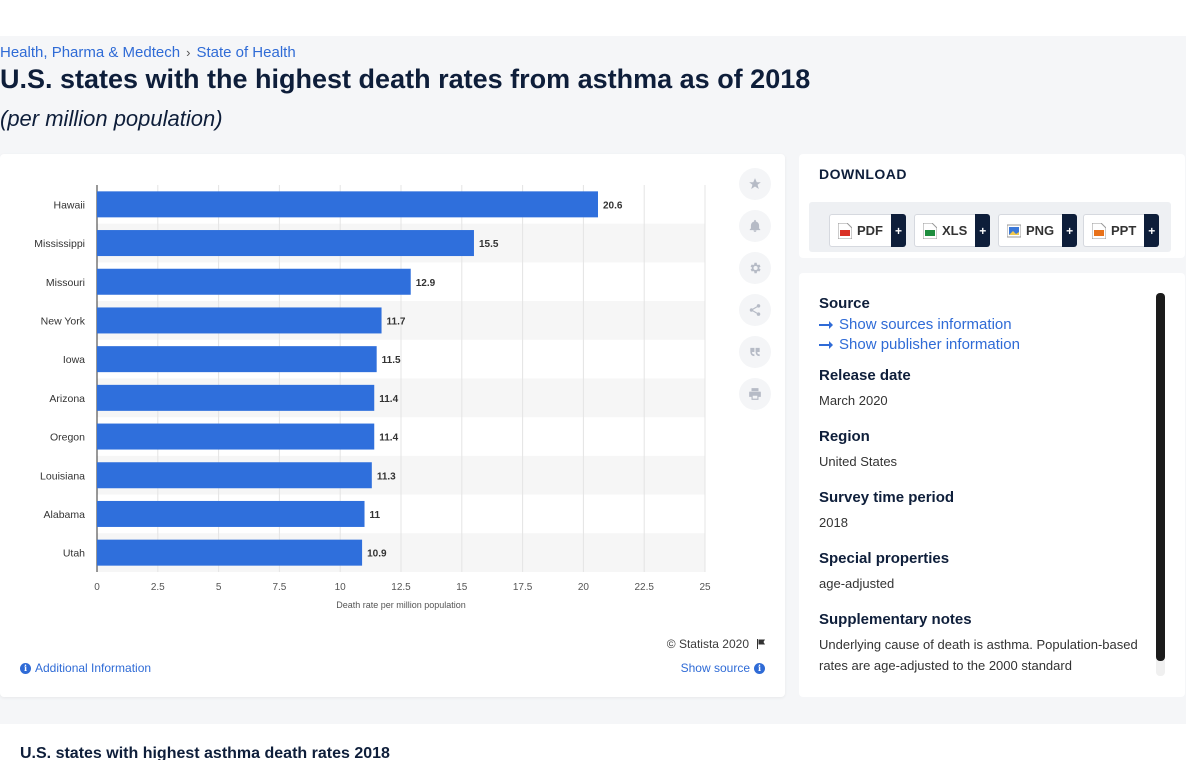 This screenshot has height=760, width=1186. I want to click on cite-button, so click(755, 352).